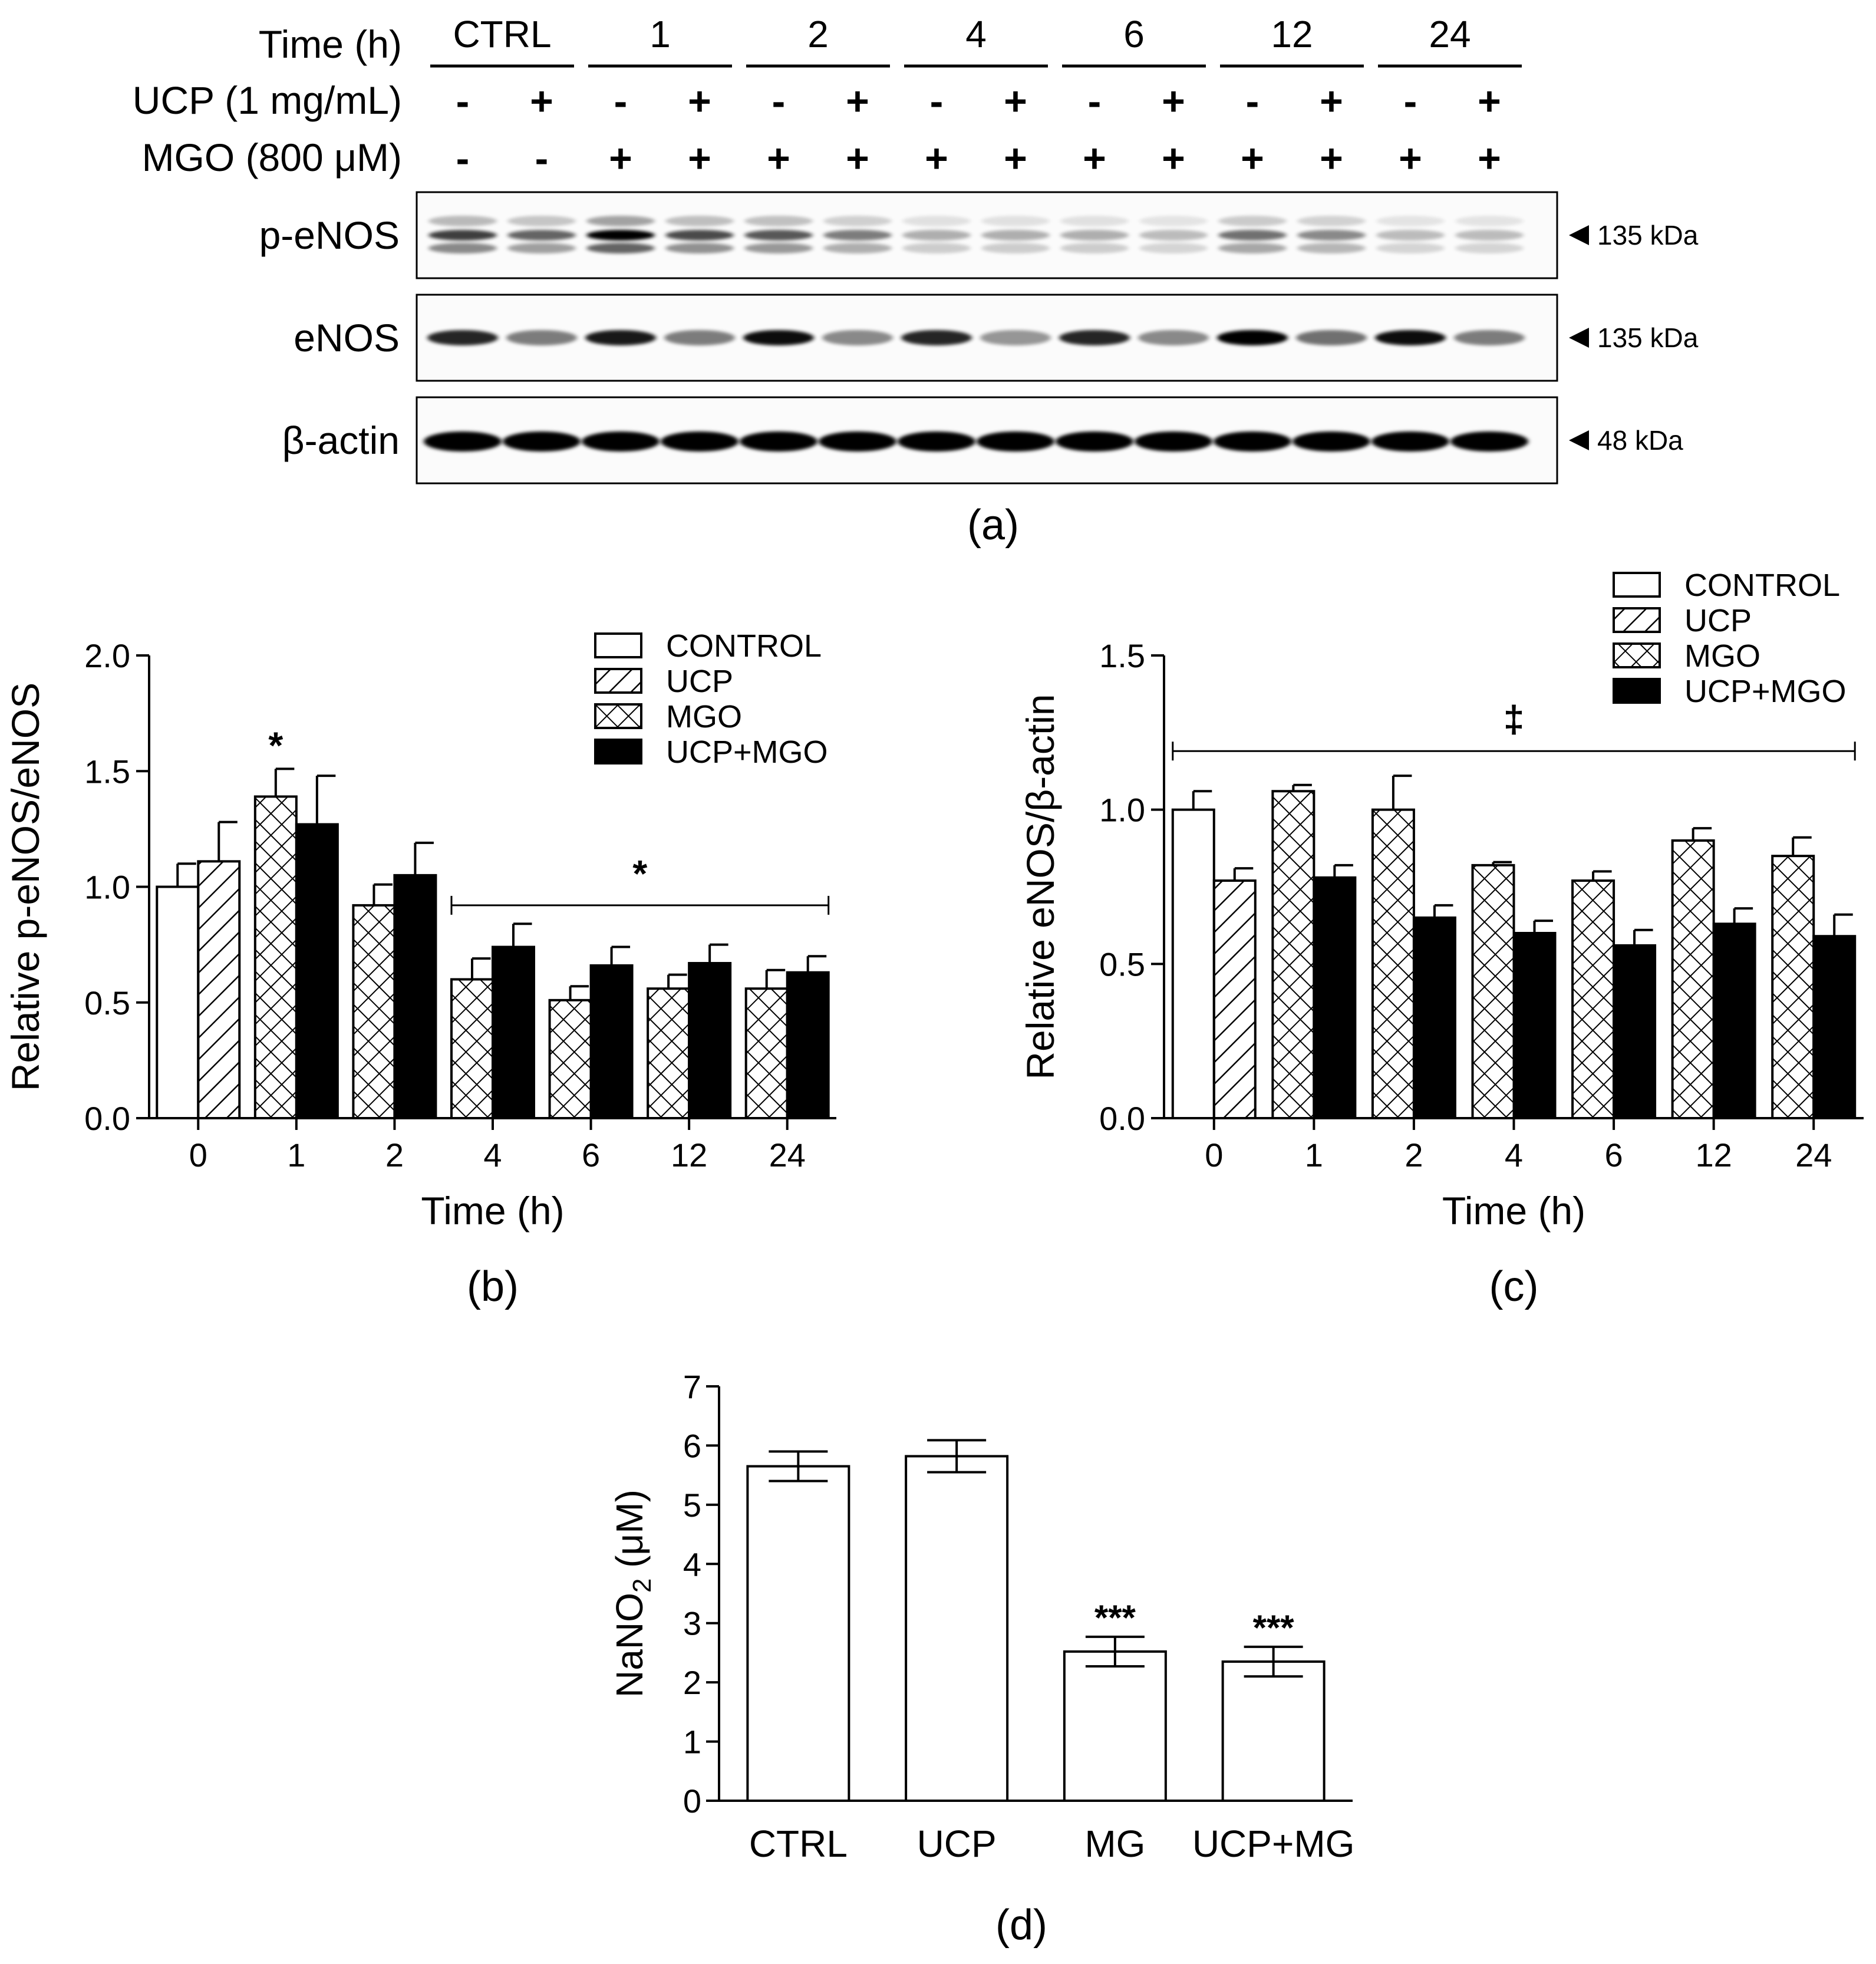  What do you see at coordinates (107, 887) in the screenshot?
I see `y-tick-label: 1.0` at bounding box center [107, 887].